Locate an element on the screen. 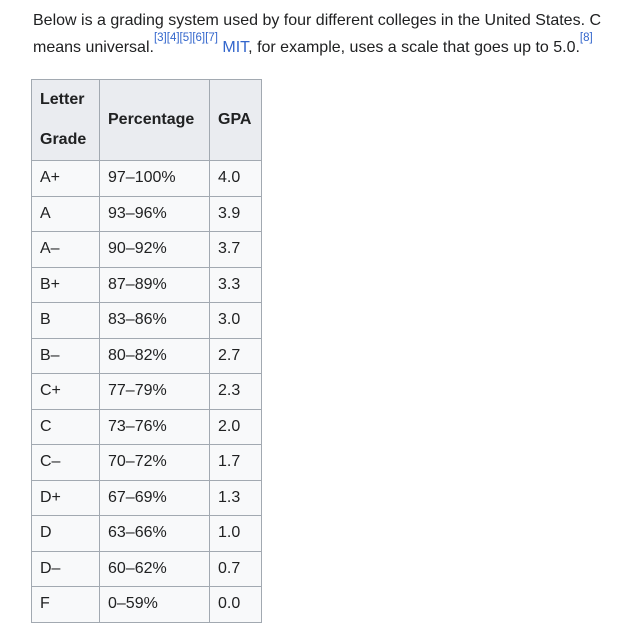 This screenshot has height=642, width=640. gpa-cell: 1.7 is located at coordinates (235, 462).